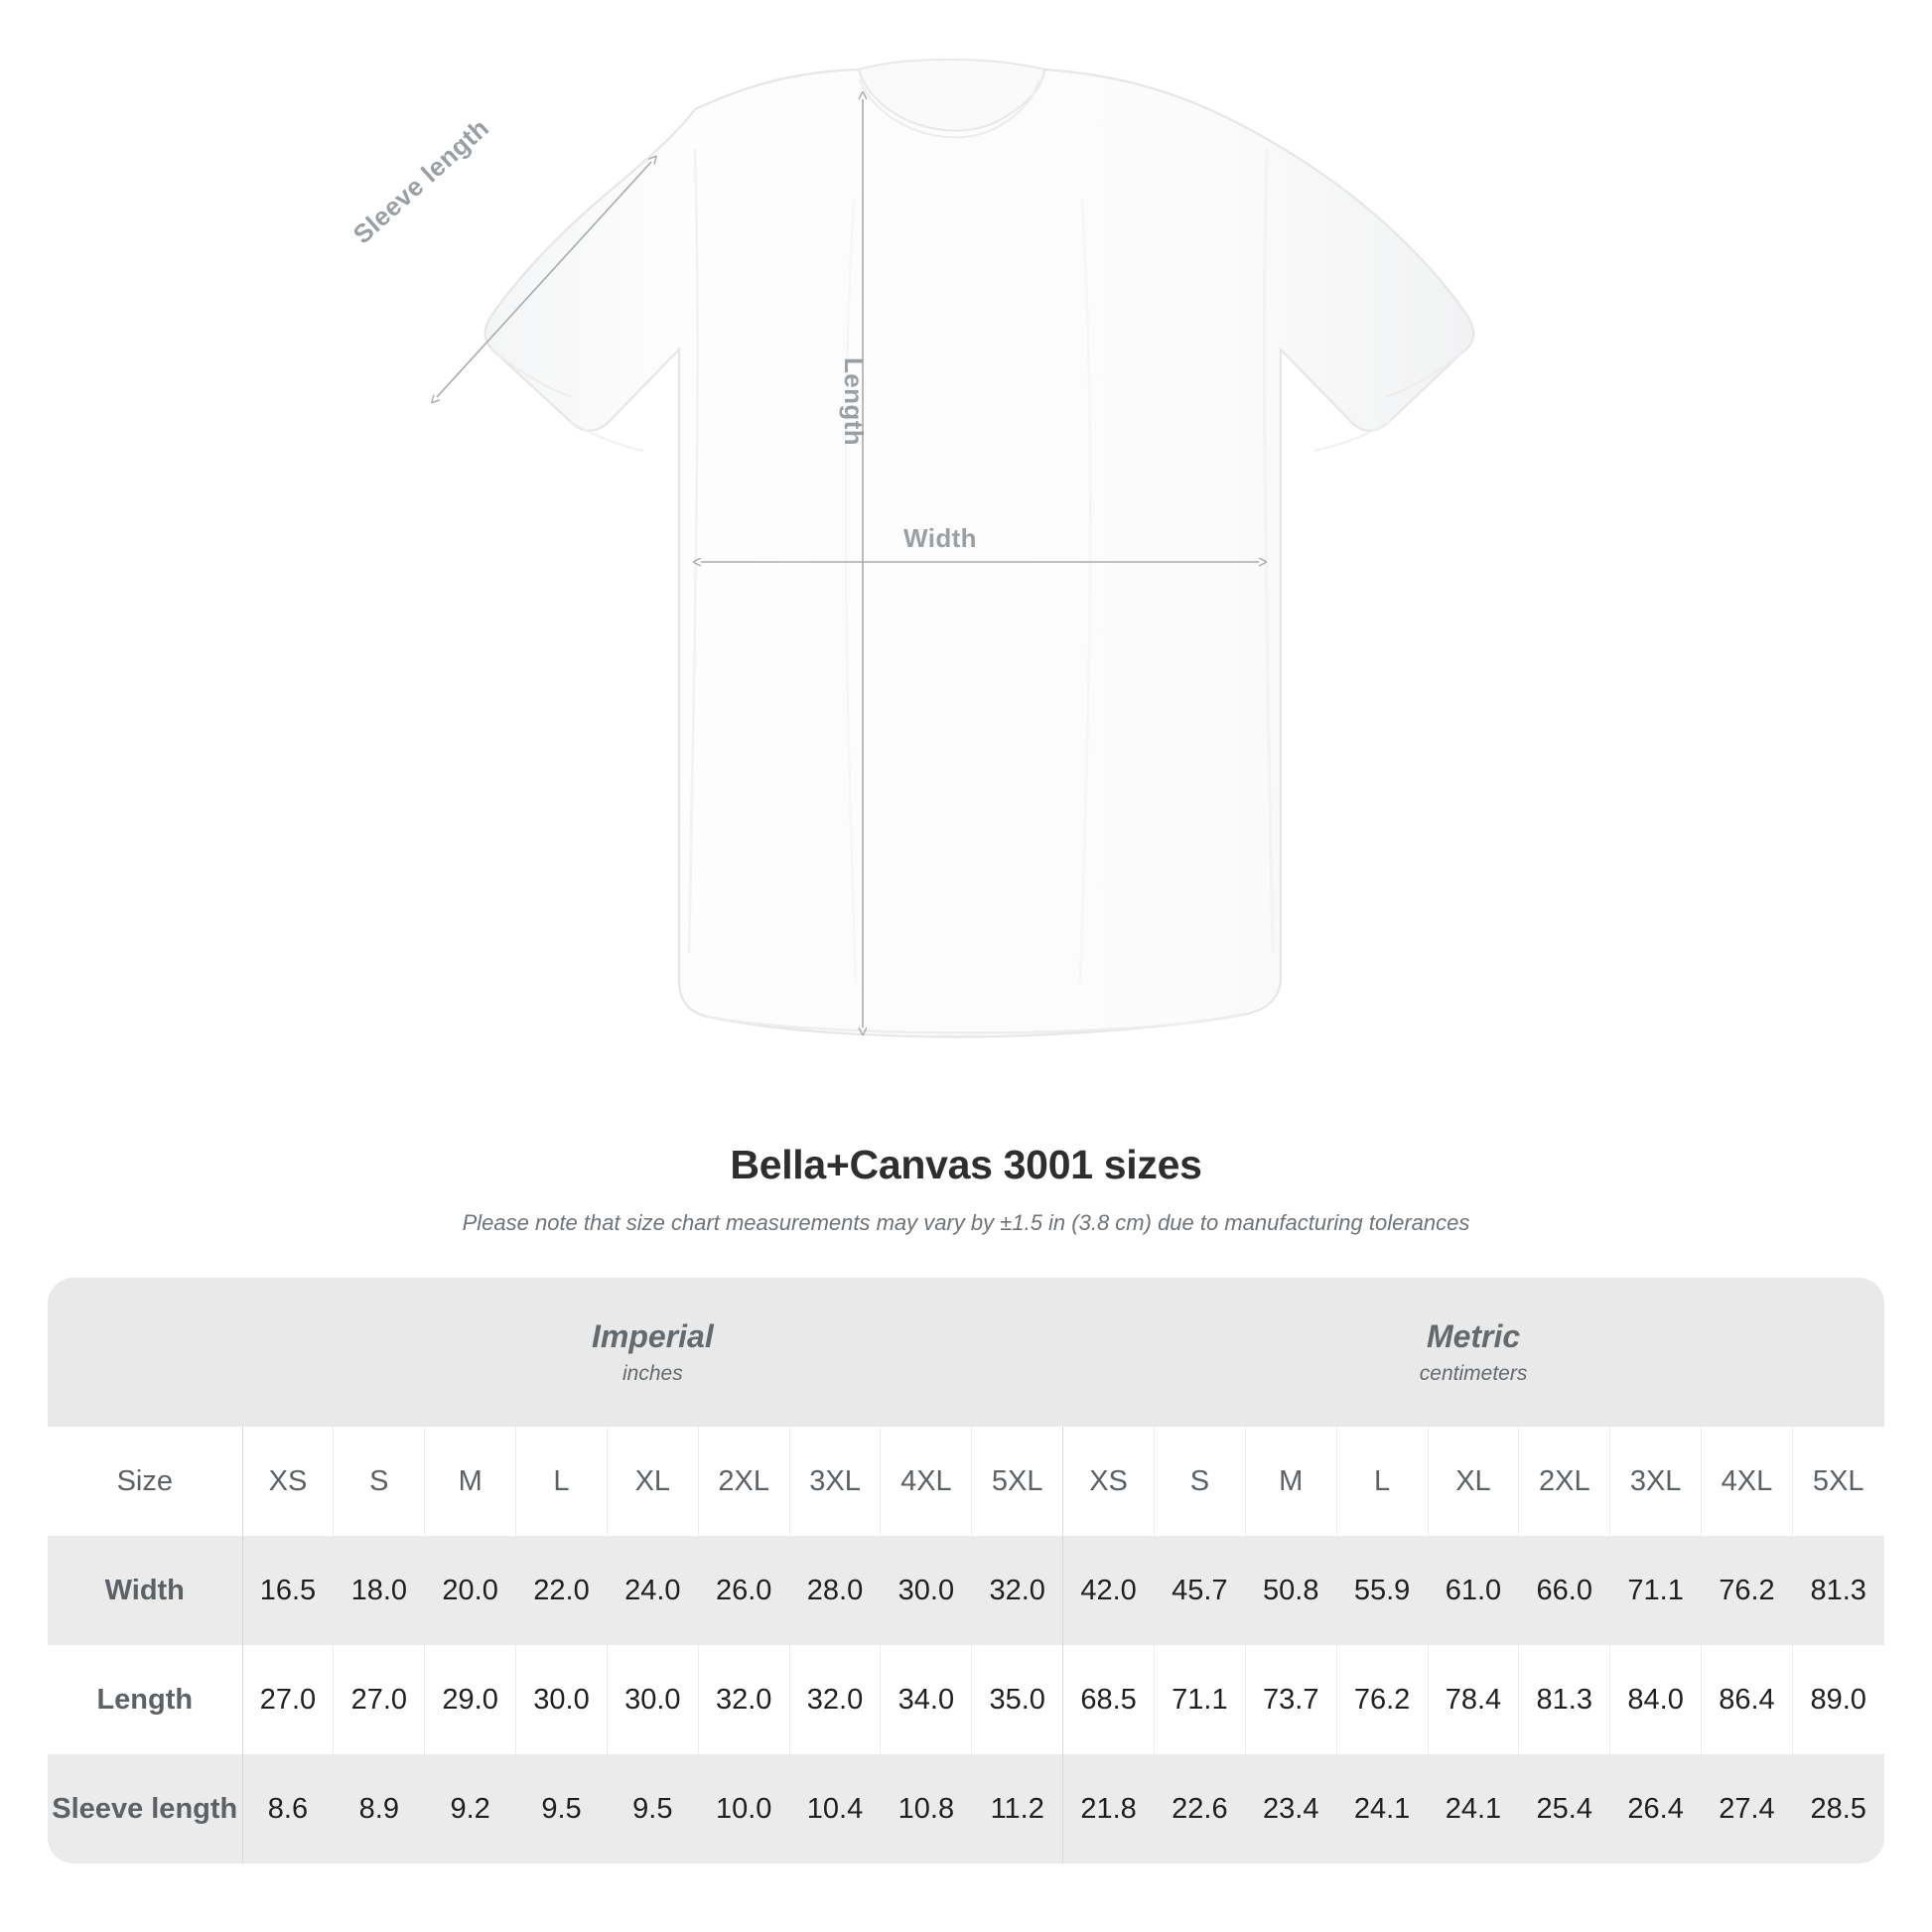 The height and width of the screenshot is (1932, 1932). I want to click on row-label-width: Width, so click(146, 1591).